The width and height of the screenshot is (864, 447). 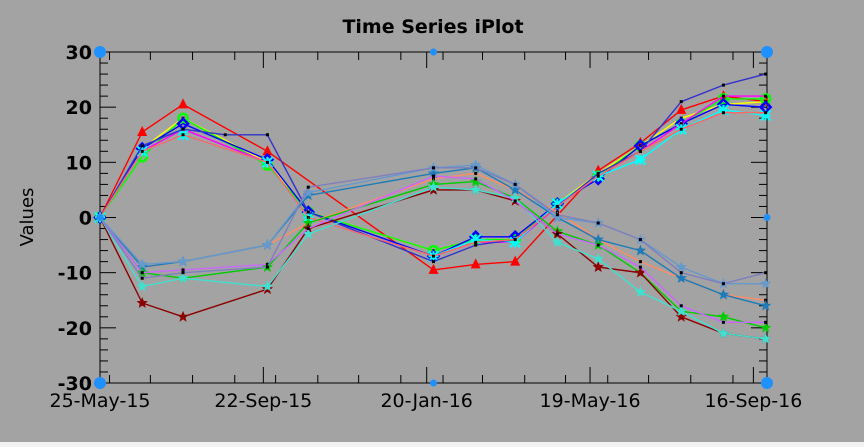 I want to click on y-tick-label: -30, so click(x=75, y=384).